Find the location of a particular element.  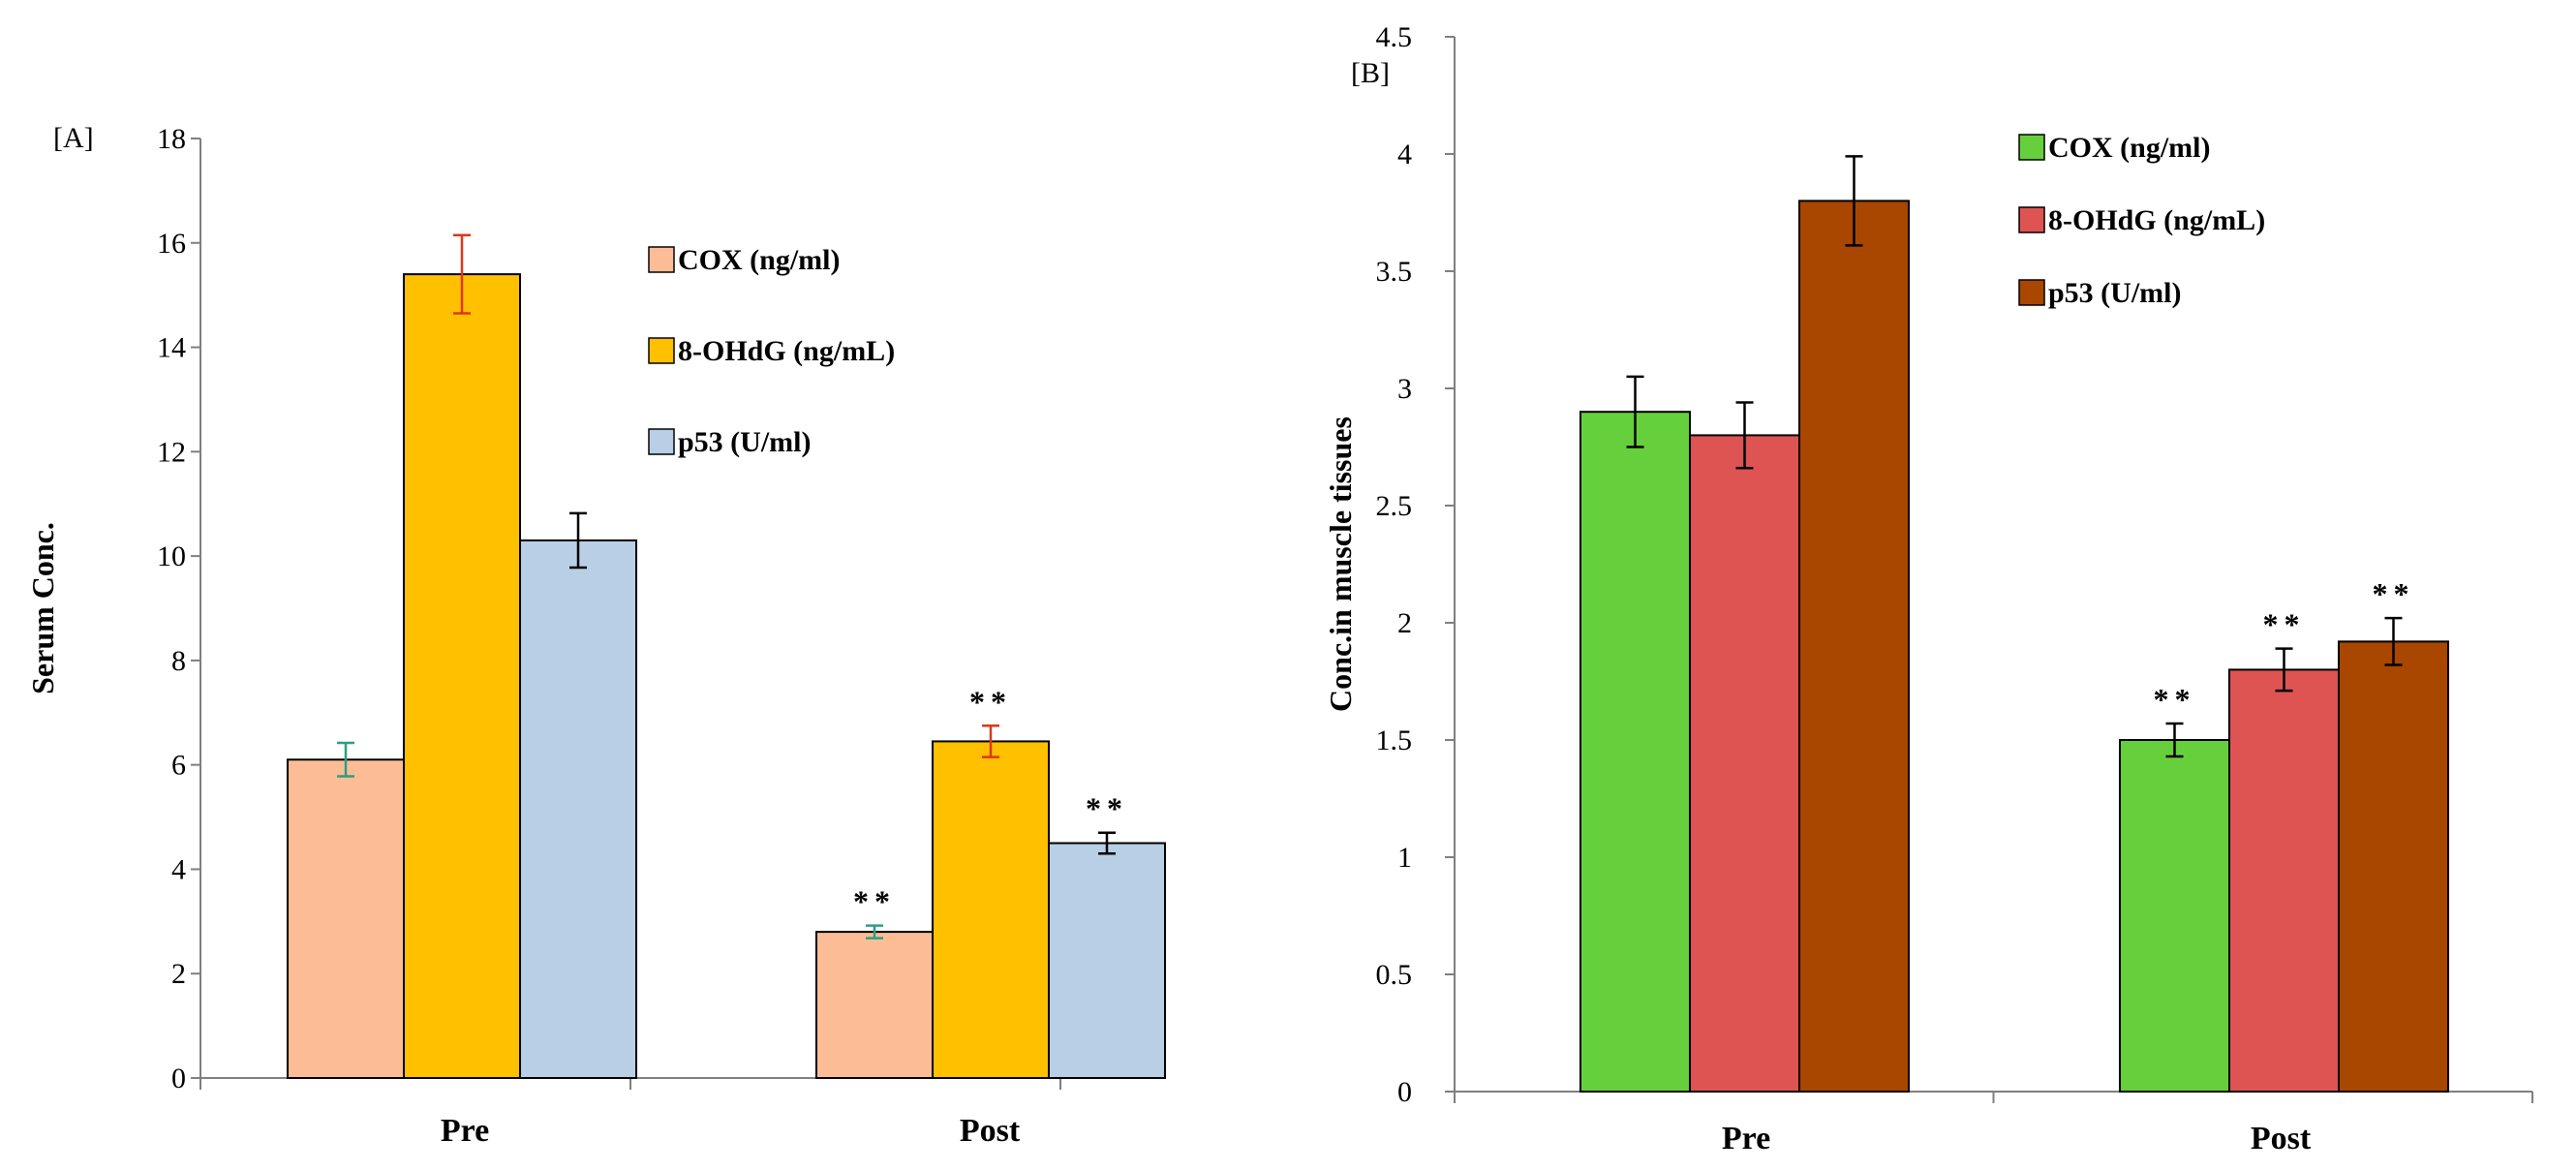

panel-b-y-tick-label: 2 is located at coordinates (1404, 623).